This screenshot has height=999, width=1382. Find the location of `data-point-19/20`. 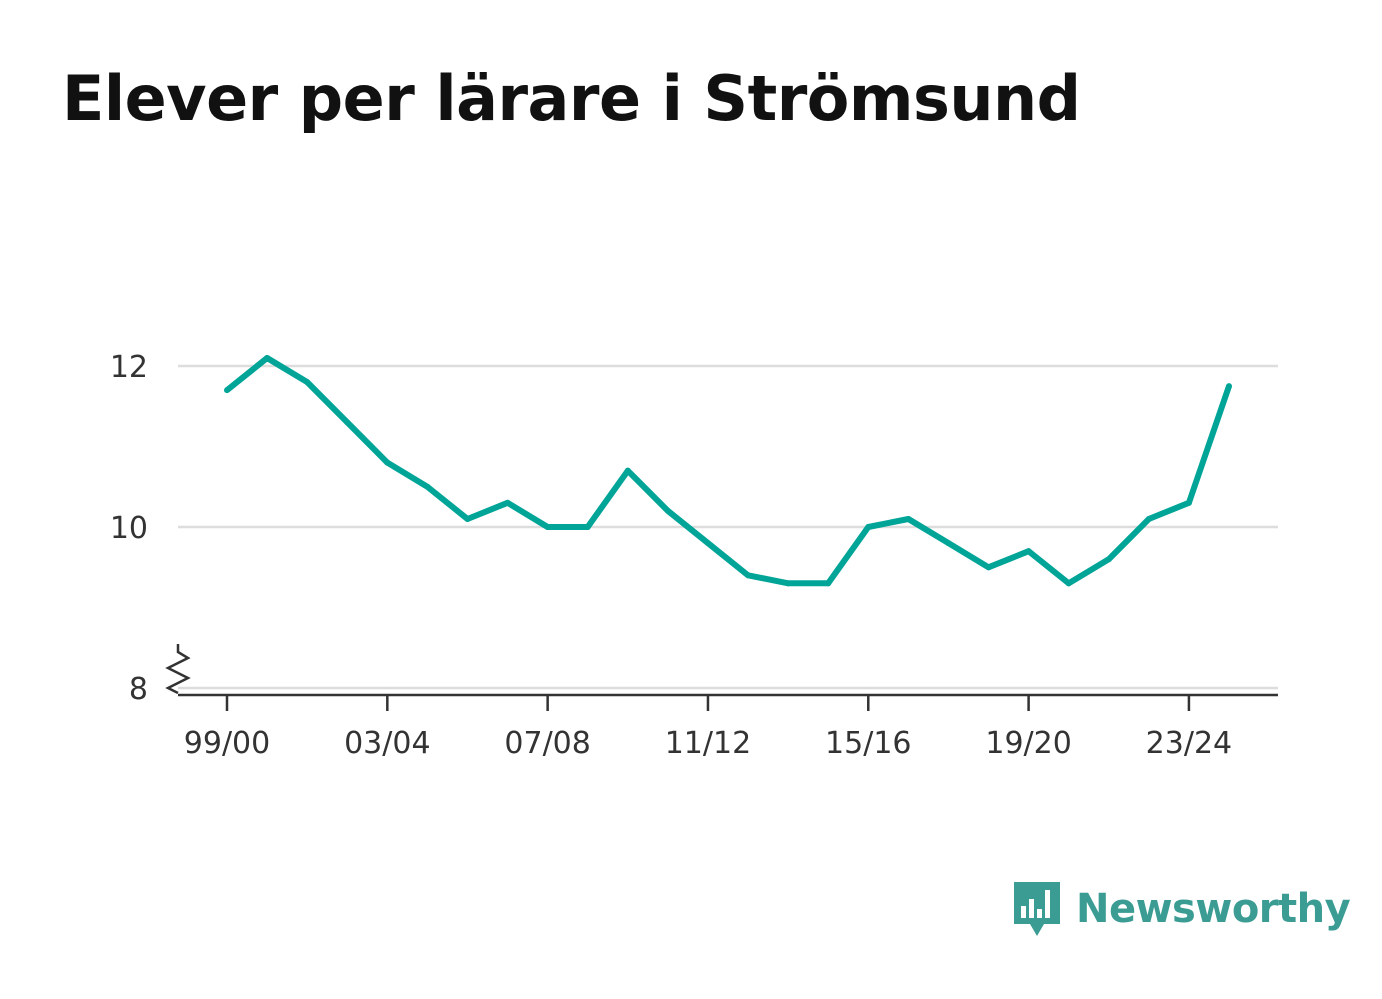

data-point-19/20 is located at coordinates (1028, 551).